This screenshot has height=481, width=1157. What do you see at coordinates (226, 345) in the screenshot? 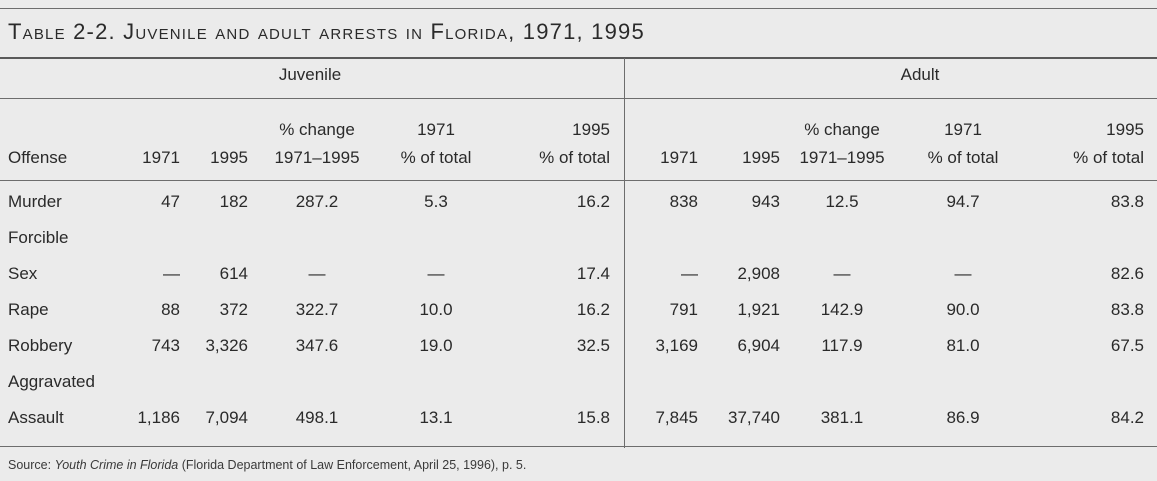
I see `cell-juv-1995: 3,326` at bounding box center [226, 345].